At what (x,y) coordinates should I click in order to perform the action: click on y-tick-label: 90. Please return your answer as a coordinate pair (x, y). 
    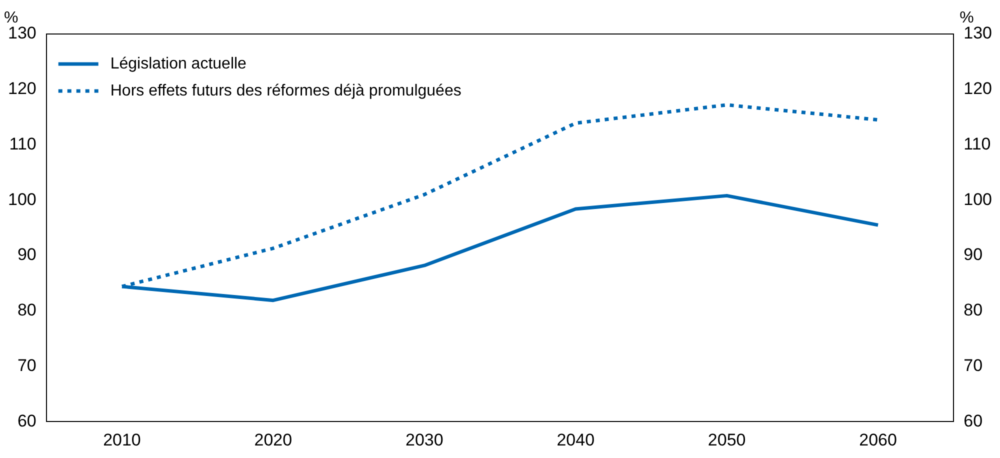
    Looking at the image, I should click on (26, 254).